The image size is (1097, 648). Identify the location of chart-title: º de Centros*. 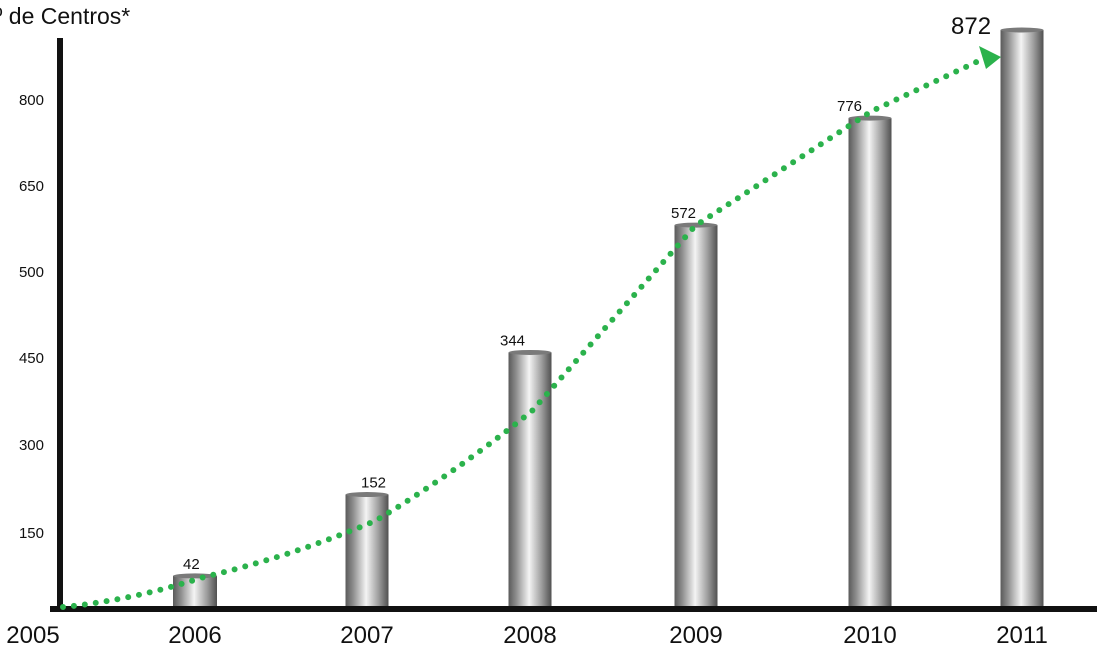
(65, 16).